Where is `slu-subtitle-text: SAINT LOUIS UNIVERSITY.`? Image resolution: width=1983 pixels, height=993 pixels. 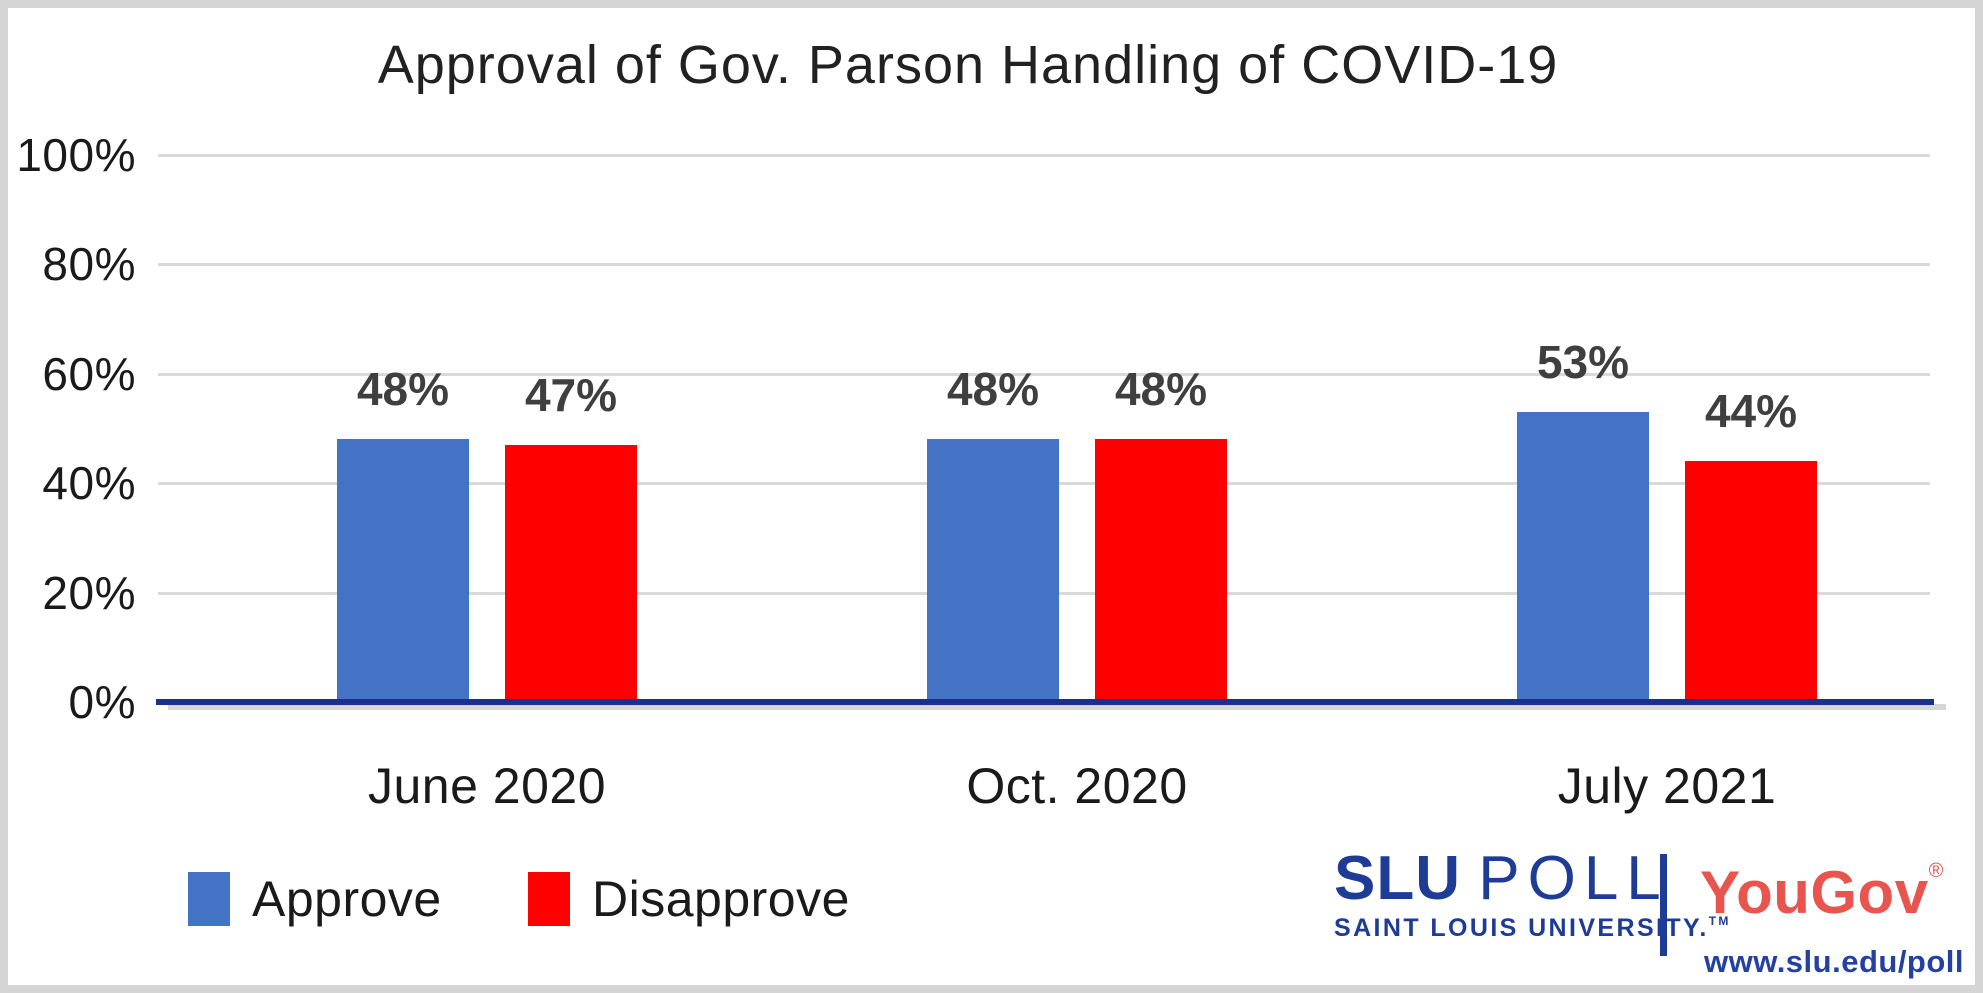
slu-subtitle-text: SAINT LOUIS UNIVERSITY. is located at coordinates (1521, 928).